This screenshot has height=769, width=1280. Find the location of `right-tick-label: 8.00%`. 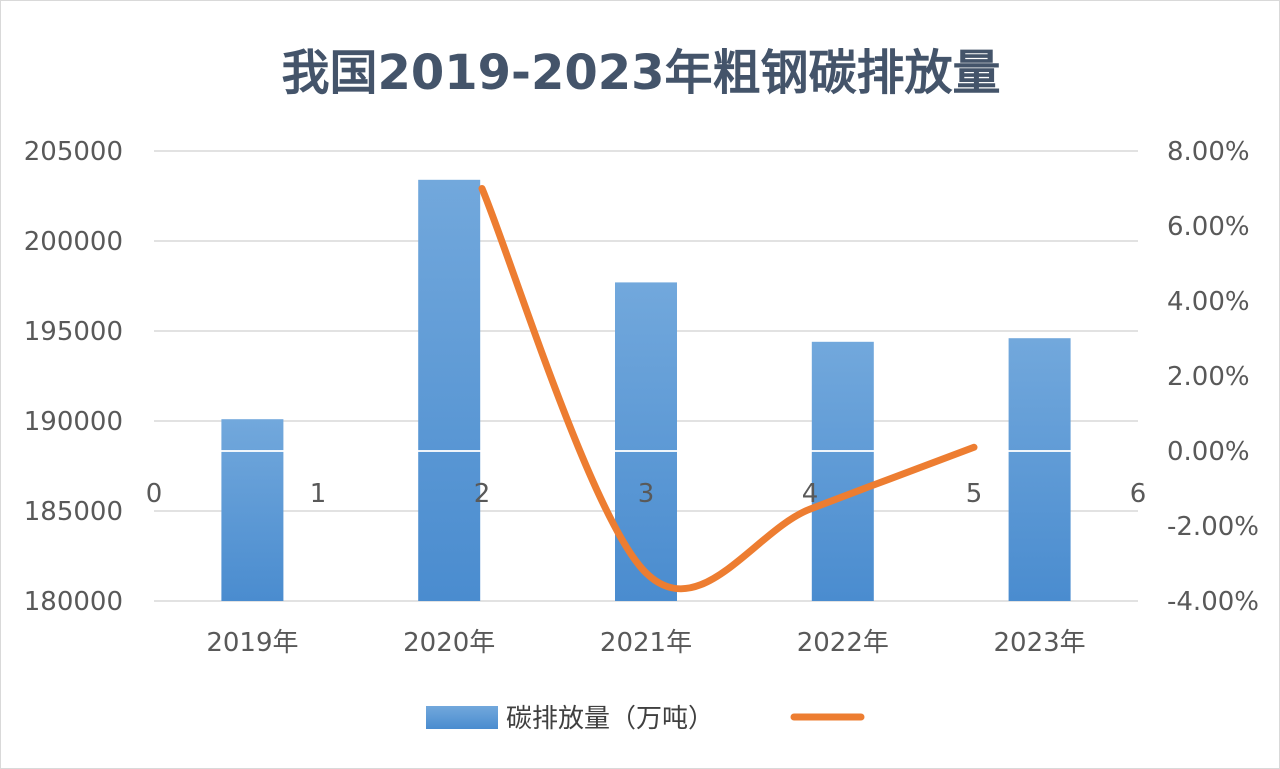

right-tick-label: 8.00% is located at coordinates (1208, 152).